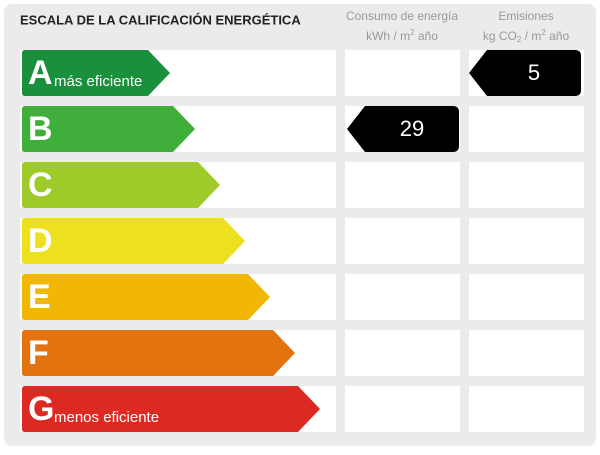  I want to click on column-unit: kg CO2 / m2 año, so click(526, 36).